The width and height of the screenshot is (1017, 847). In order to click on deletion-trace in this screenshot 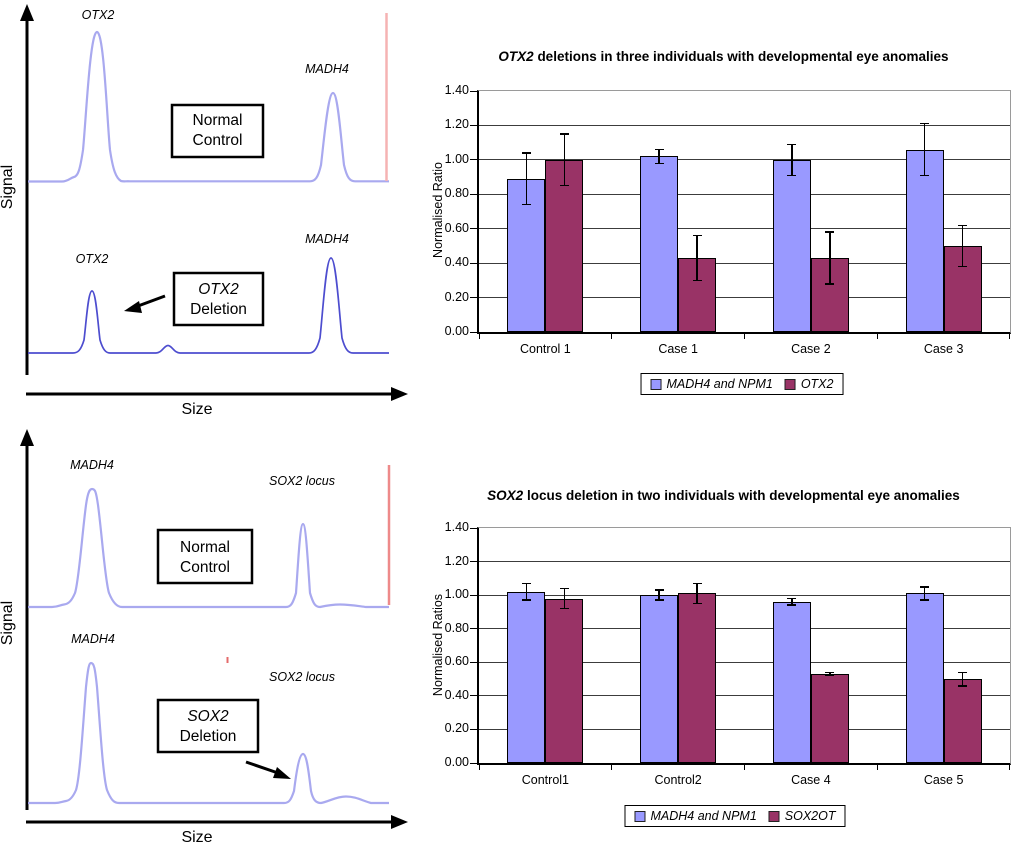, I will do `click(208, 733)`.